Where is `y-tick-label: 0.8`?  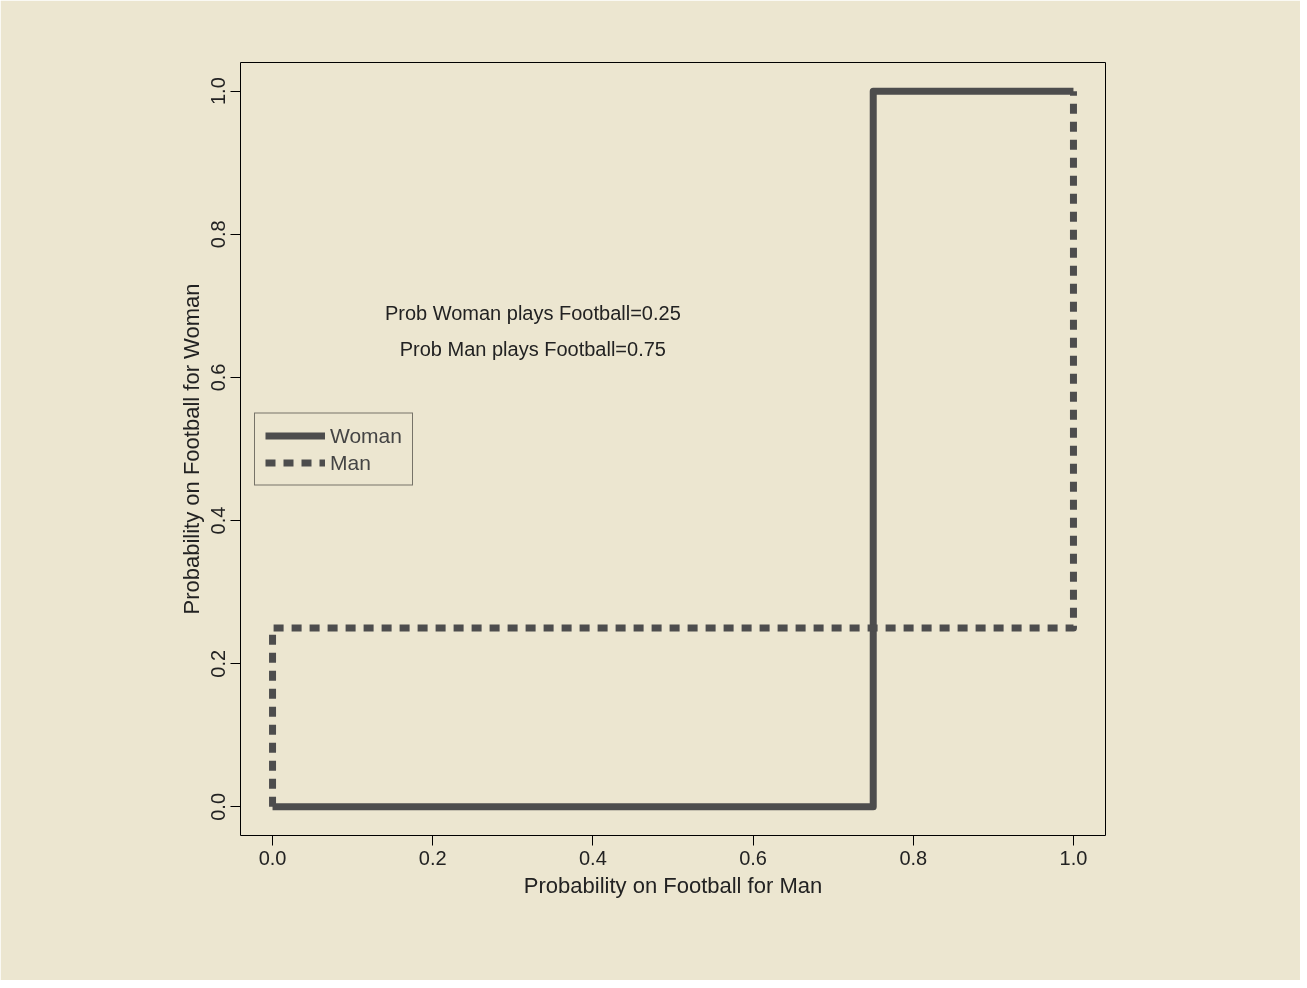 y-tick-label: 0.8 is located at coordinates (218, 234).